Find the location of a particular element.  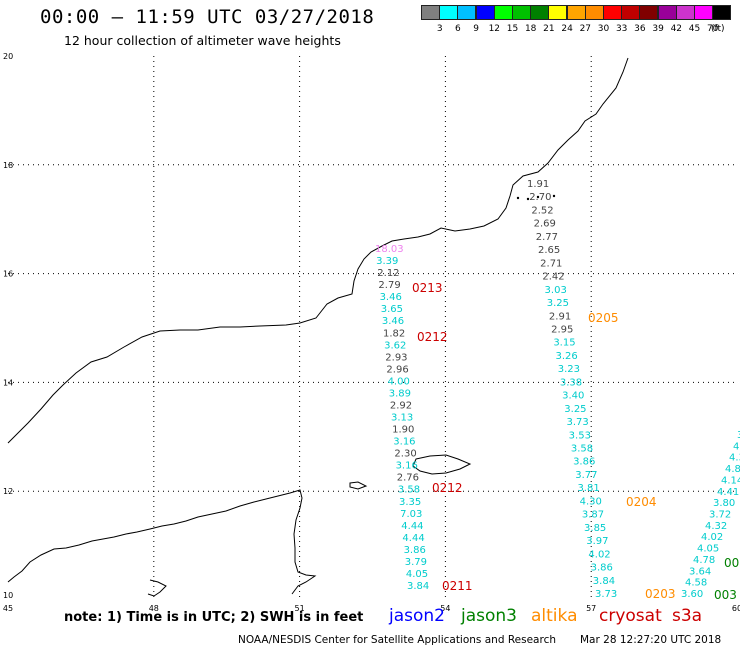

swh-value-label: 3.58 is located at coordinates (409, 490).